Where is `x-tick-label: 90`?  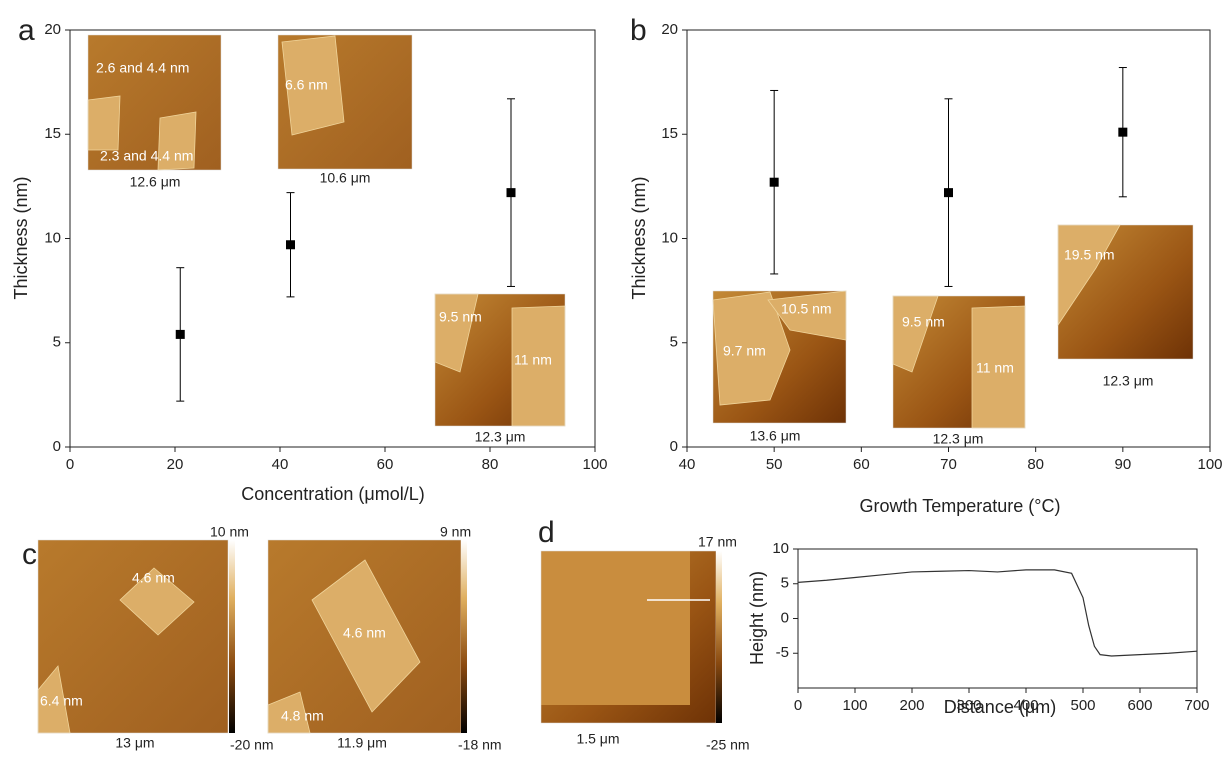
x-tick-label: 90 is located at coordinates (1122, 464).